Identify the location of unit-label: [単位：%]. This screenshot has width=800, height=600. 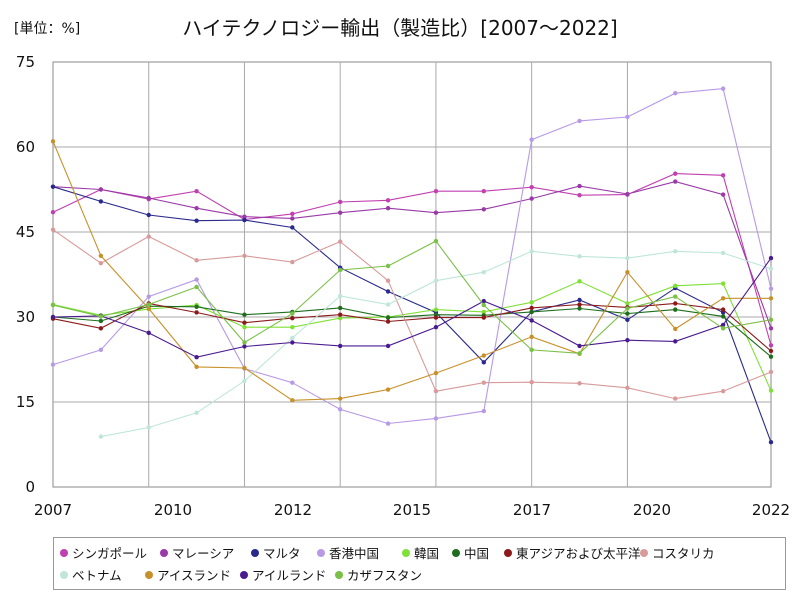
(47, 29).